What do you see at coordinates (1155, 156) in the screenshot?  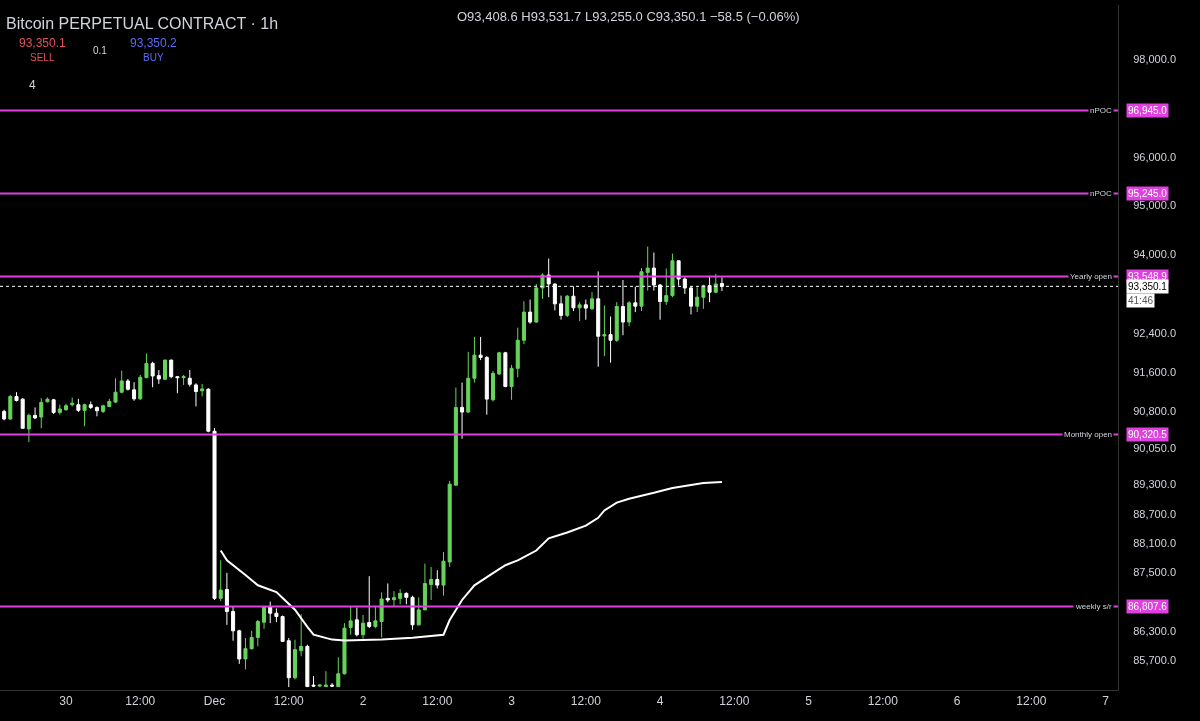 I see `y-tick-label: 96,000.0` at bounding box center [1155, 156].